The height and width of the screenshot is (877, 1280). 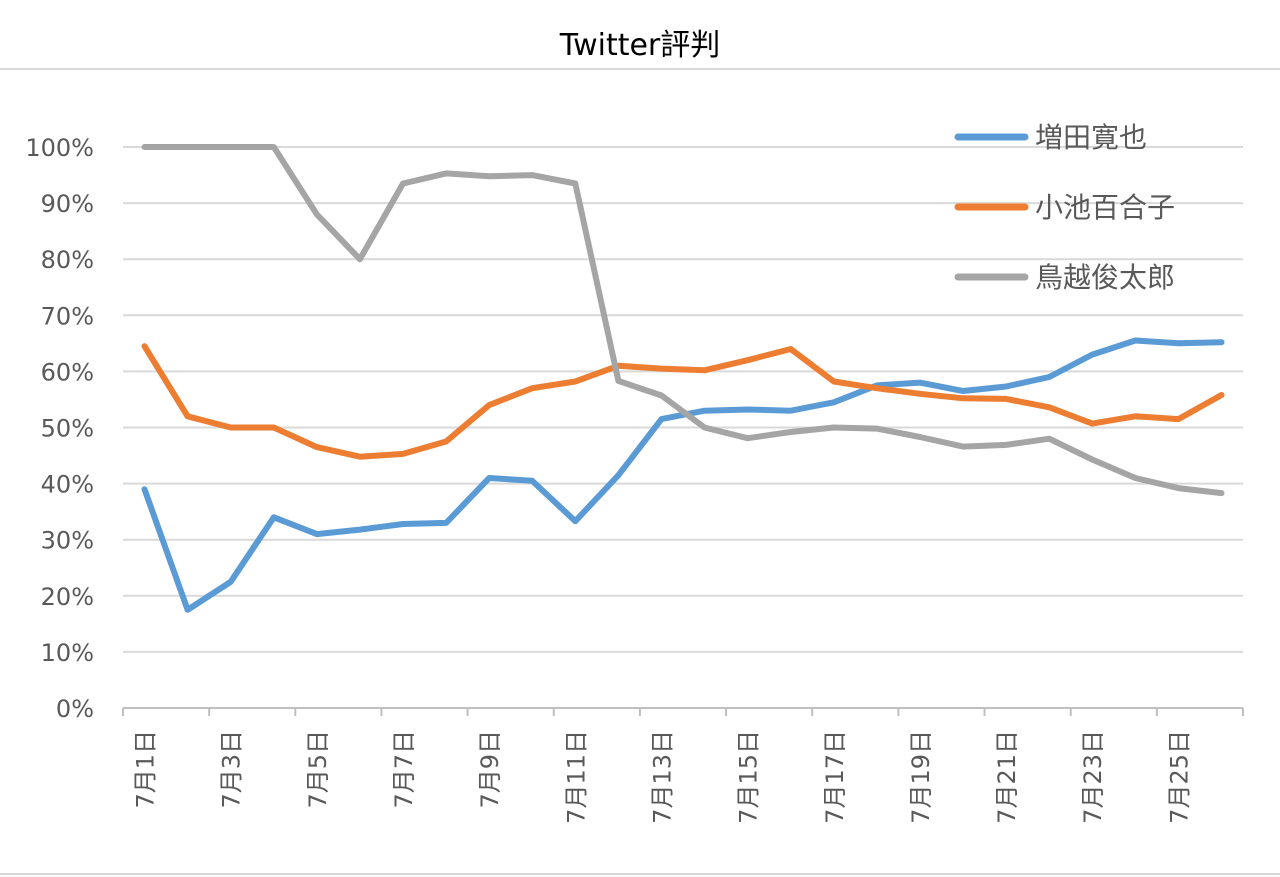 I want to click on x-tick-label: 7月23日, so click(x=1093, y=777).